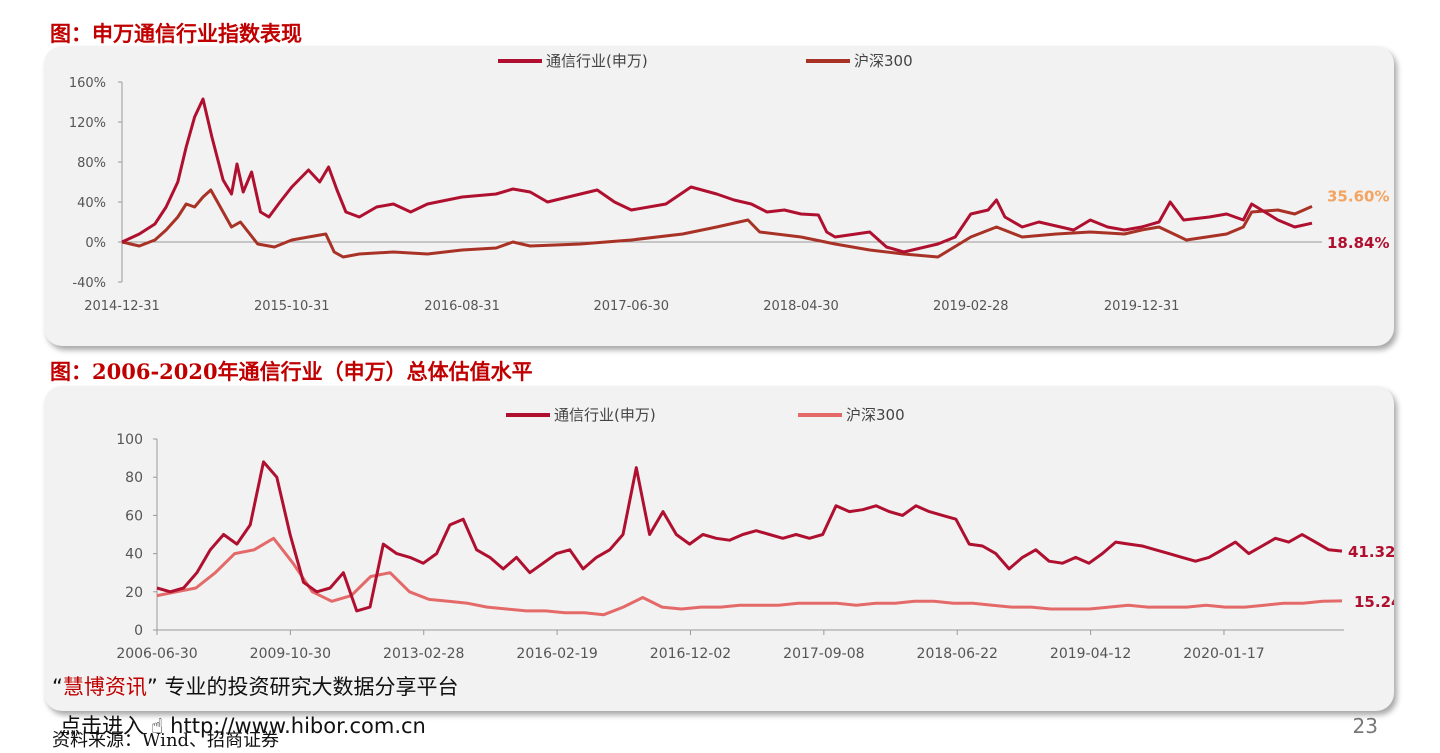 This screenshot has height=753, width=1440. What do you see at coordinates (957, 654) in the screenshot?
I see `chart2-x-tick-label: 2018-06-22` at bounding box center [957, 654].